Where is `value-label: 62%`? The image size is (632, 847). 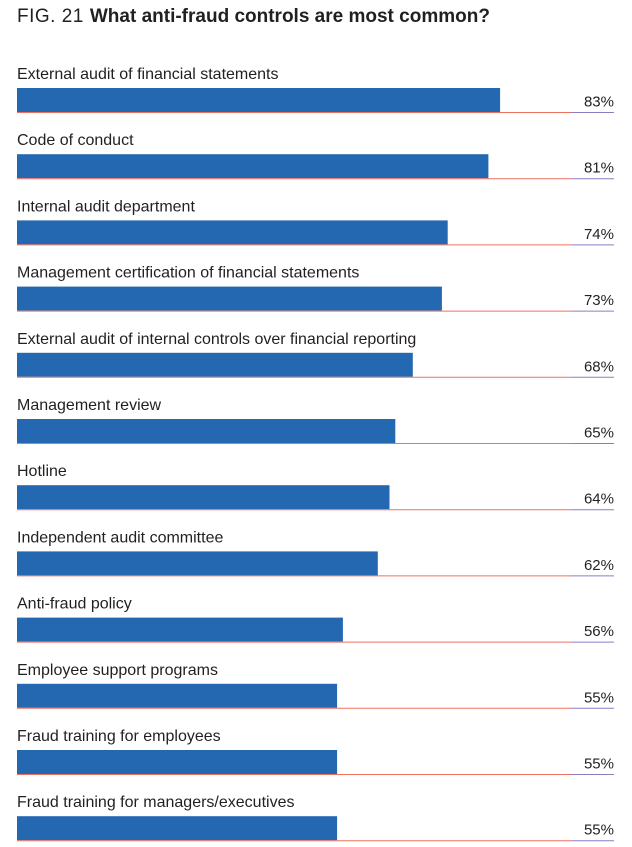
value-label: 62% is located at coordinates (599, 565).